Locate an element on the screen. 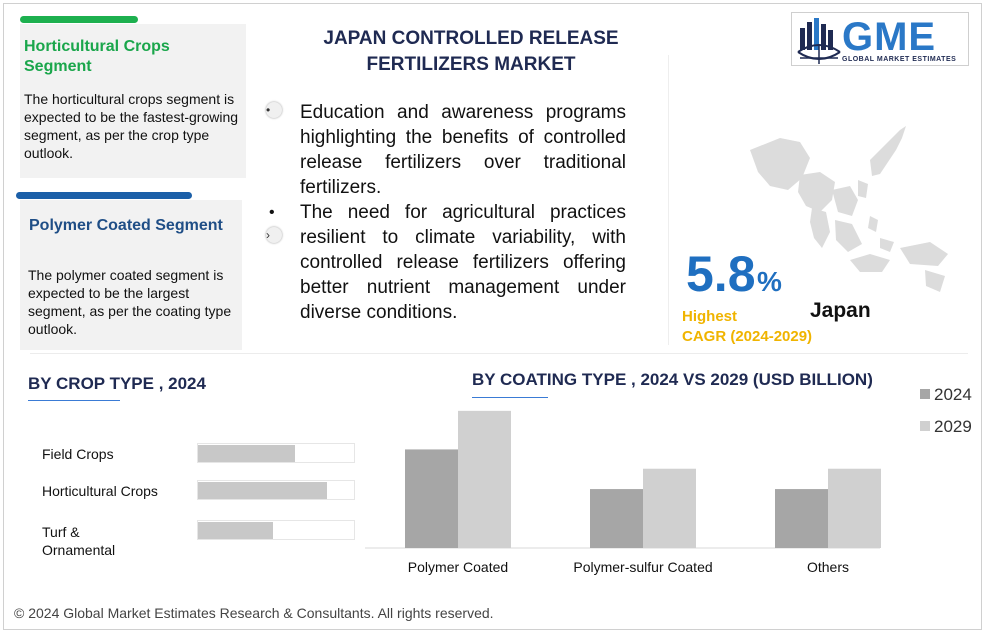  legend-label: 2029 is located at coordinates (953, 426).